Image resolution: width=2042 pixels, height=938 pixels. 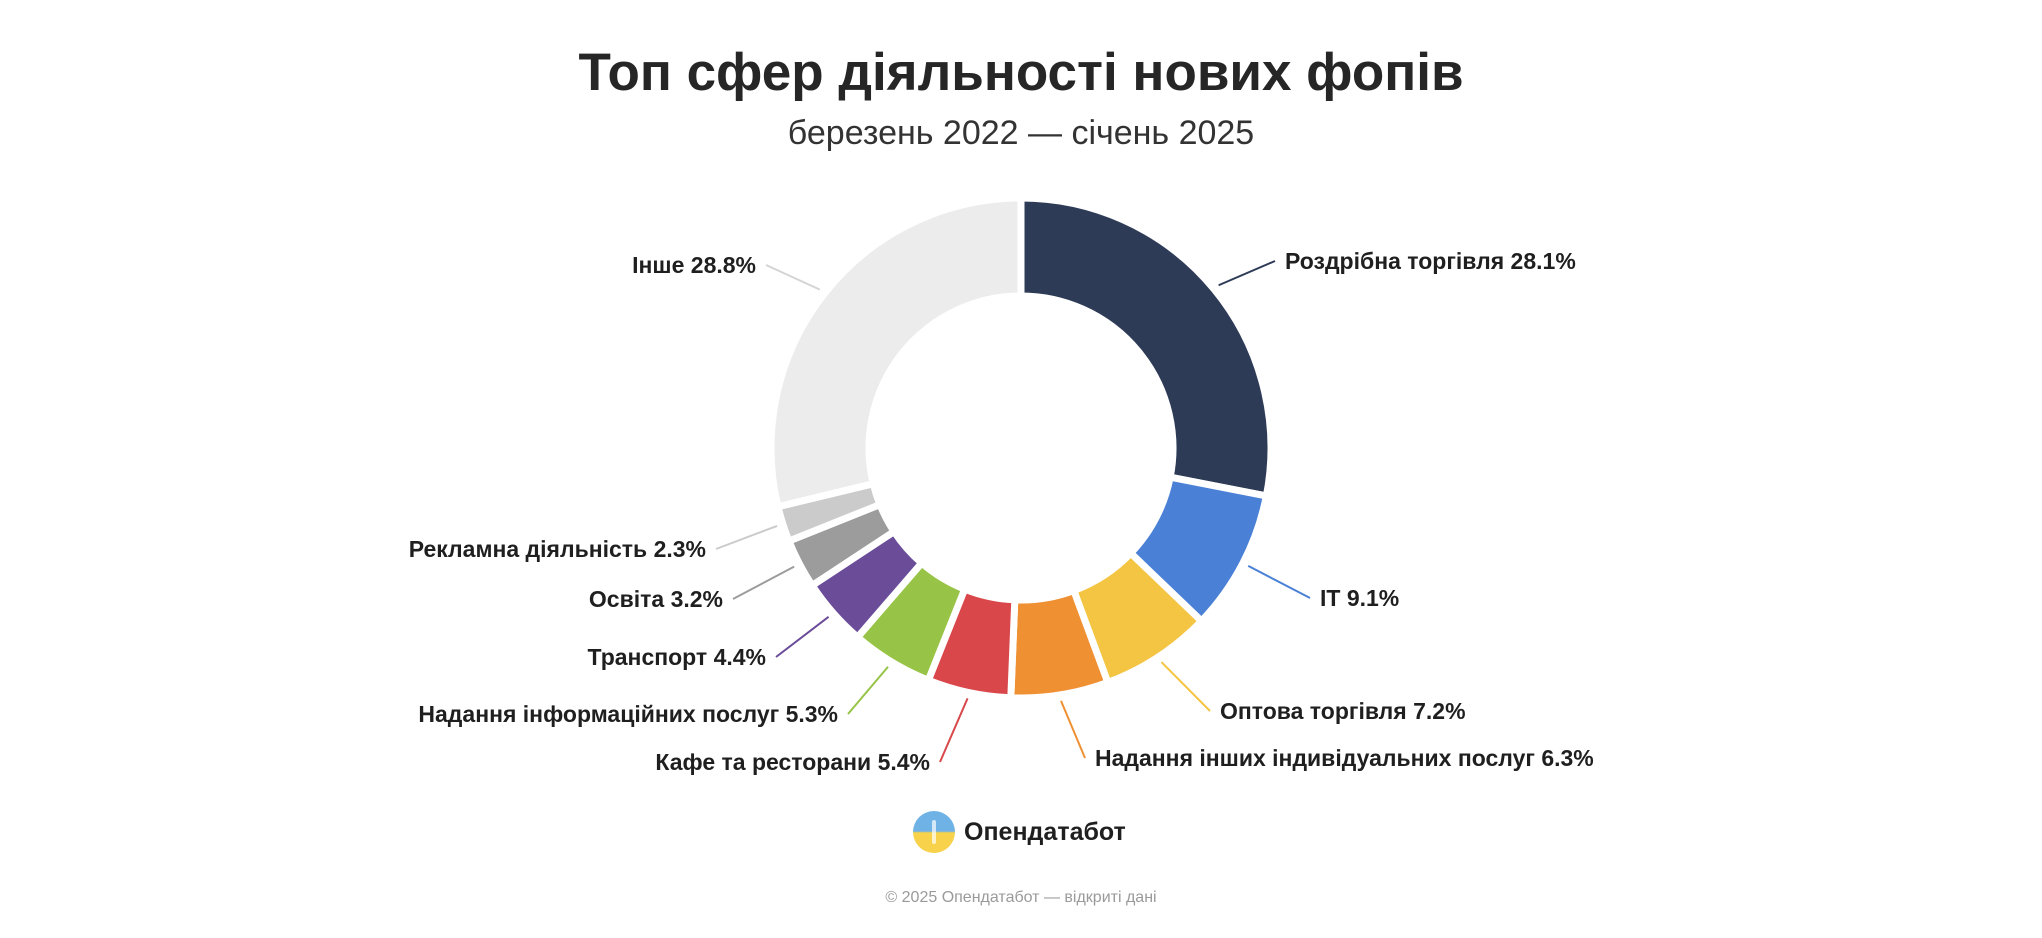 What do you see at coordinates (694, 265) in the screenshot?
I see `slice-label: Інше 28.8%` at bounding box center [694, 265].